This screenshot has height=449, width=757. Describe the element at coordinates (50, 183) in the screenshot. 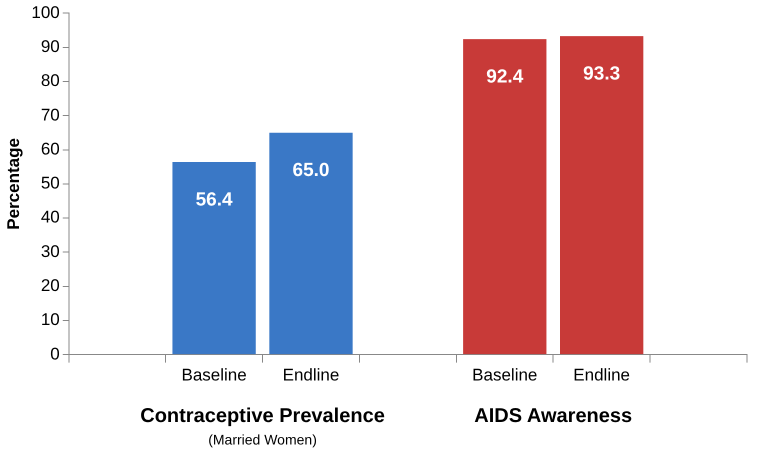

I see `y-tick-label: 50` at that location.